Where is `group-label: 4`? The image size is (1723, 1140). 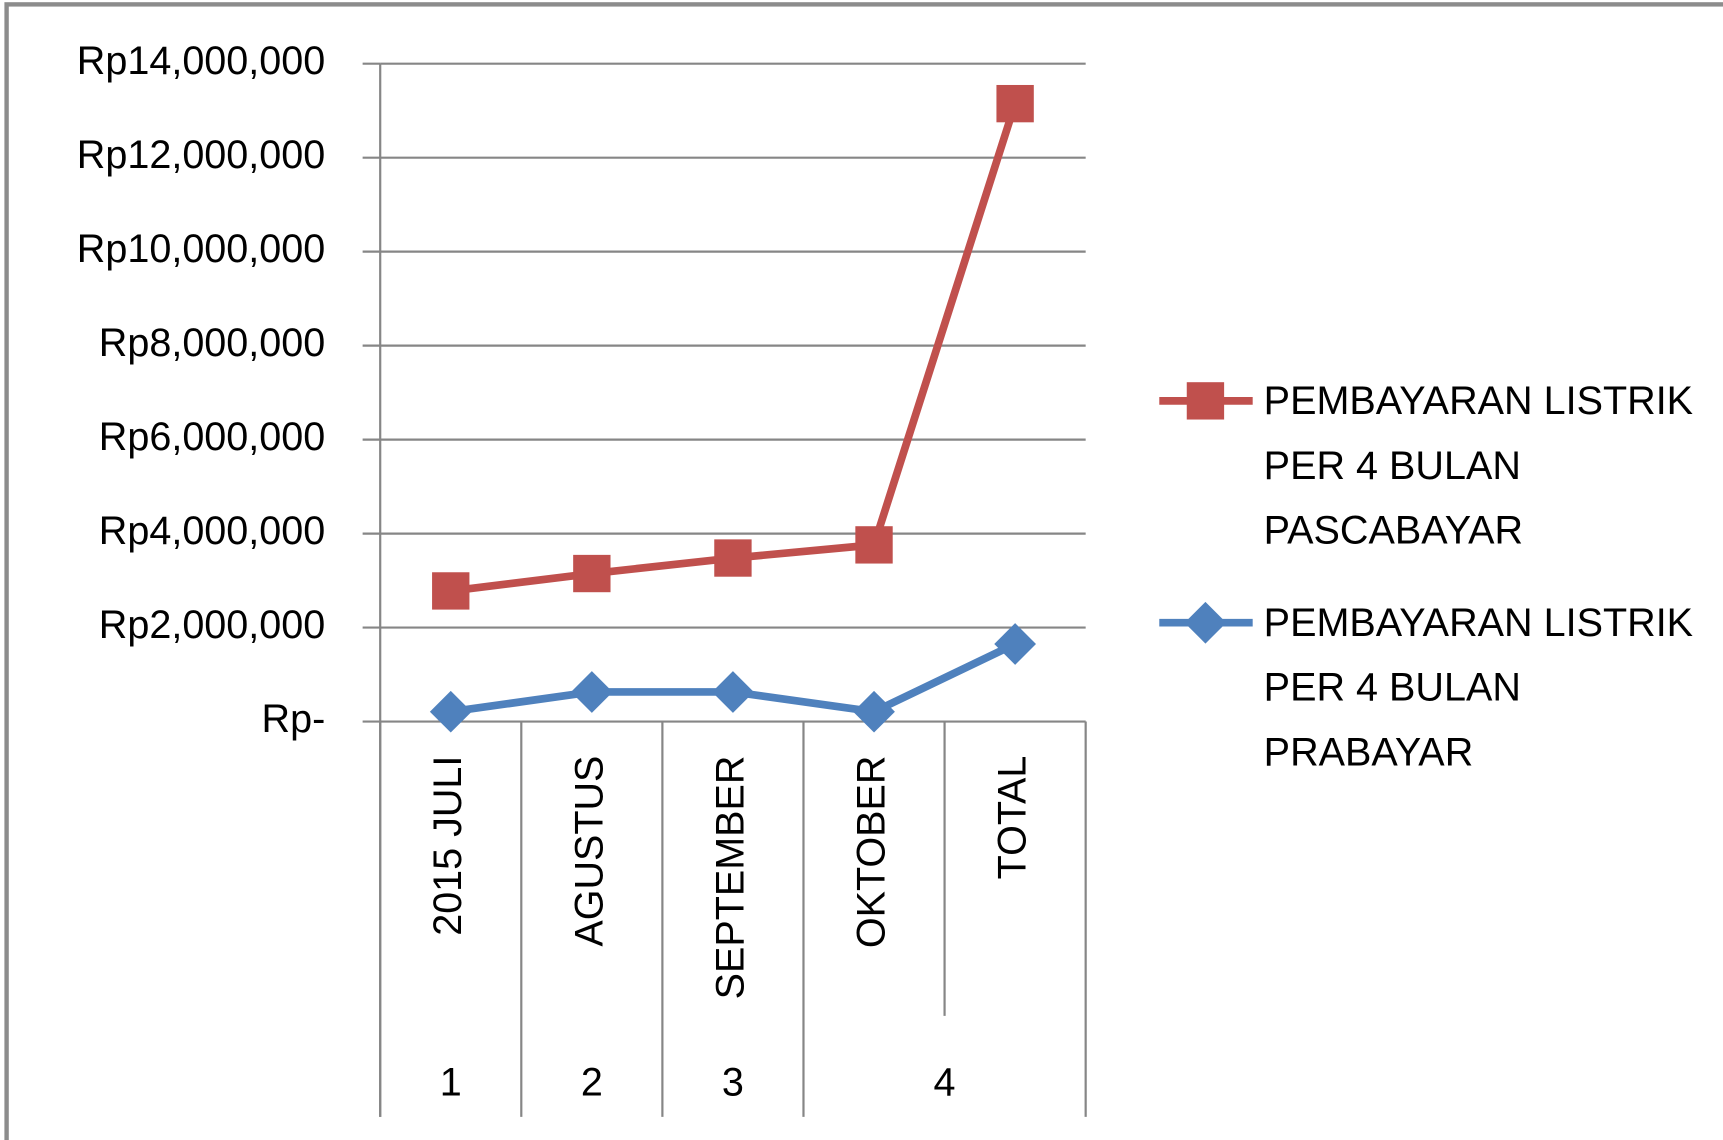 group-label: 4 is located at coordinates (945, 1083).